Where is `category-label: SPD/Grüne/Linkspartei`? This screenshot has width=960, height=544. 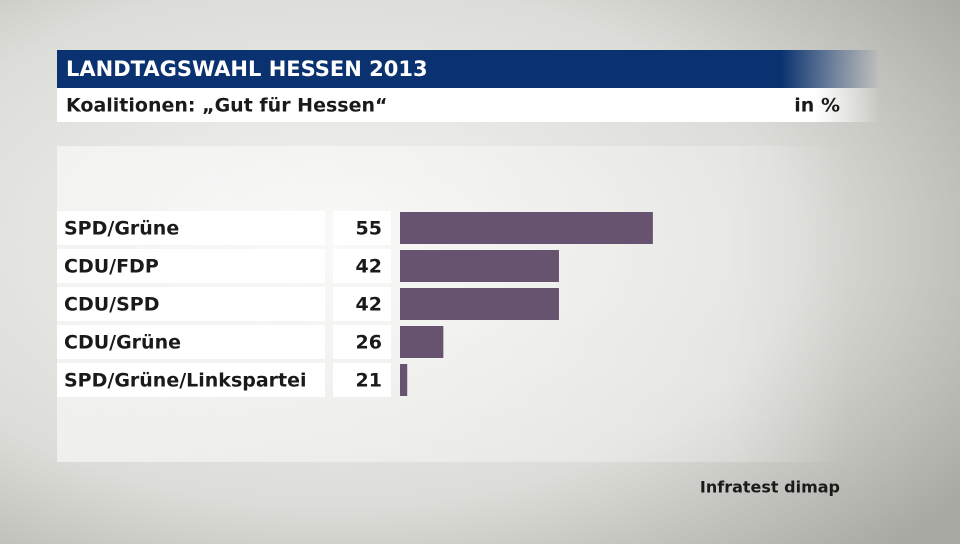 category-label: SPD/Grüne/Linkspartei is located at coordinates (185, 381).